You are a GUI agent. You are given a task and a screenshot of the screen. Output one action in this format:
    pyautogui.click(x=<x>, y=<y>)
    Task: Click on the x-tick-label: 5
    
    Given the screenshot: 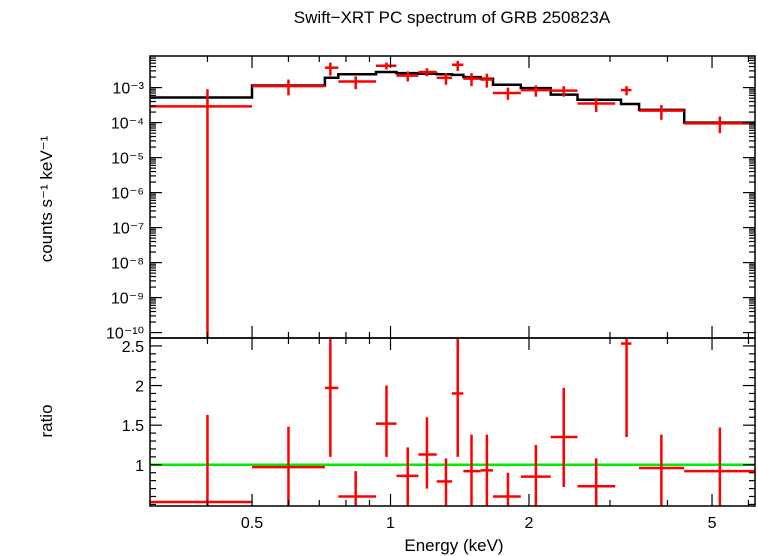 What is the action you would take?
    pyautogui.click(x=712, y=523)
    